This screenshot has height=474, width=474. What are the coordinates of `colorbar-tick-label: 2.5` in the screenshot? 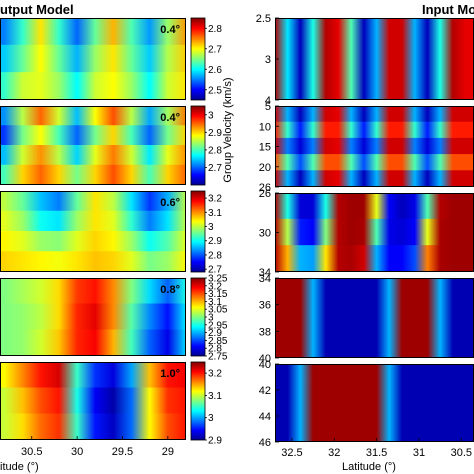 It's located at (215, 90).